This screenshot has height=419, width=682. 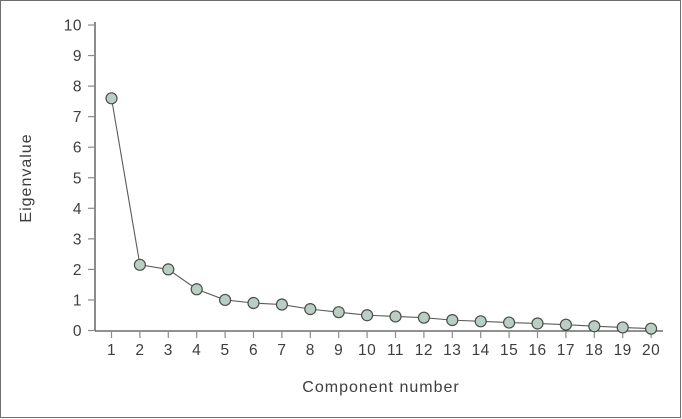 I want to click on x-tick-label: 20, so click(x=651, y=350).